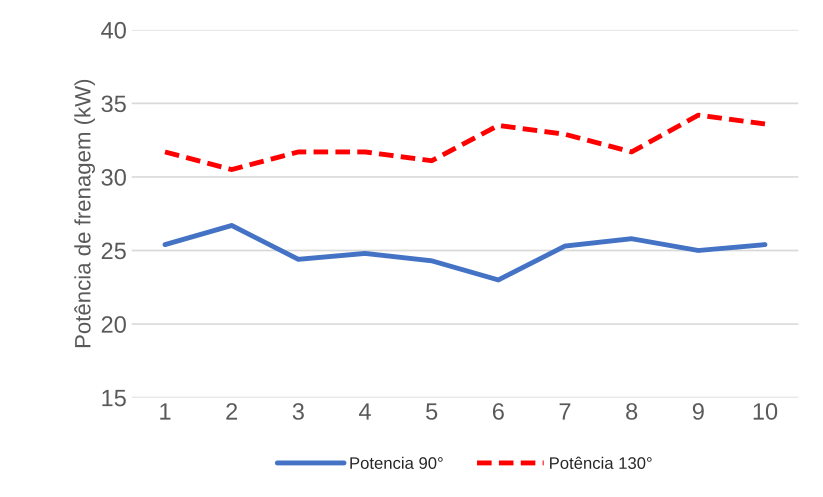 The width and height of the screenshot is (823, 497). Describe the element at coordinates (432, 411) in the screenshot. I see `x-tick-label: 5` at that location.